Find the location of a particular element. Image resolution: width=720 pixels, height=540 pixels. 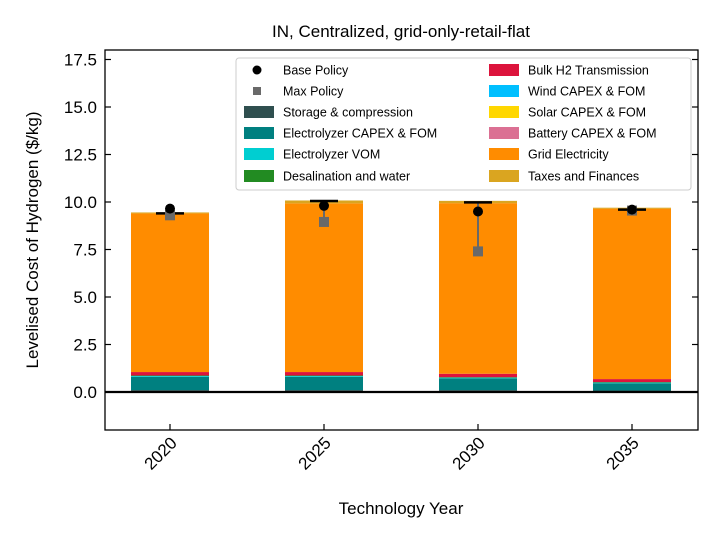

x-axis: 2020 2025 2030 2035 is located at coordinates (392, 449).